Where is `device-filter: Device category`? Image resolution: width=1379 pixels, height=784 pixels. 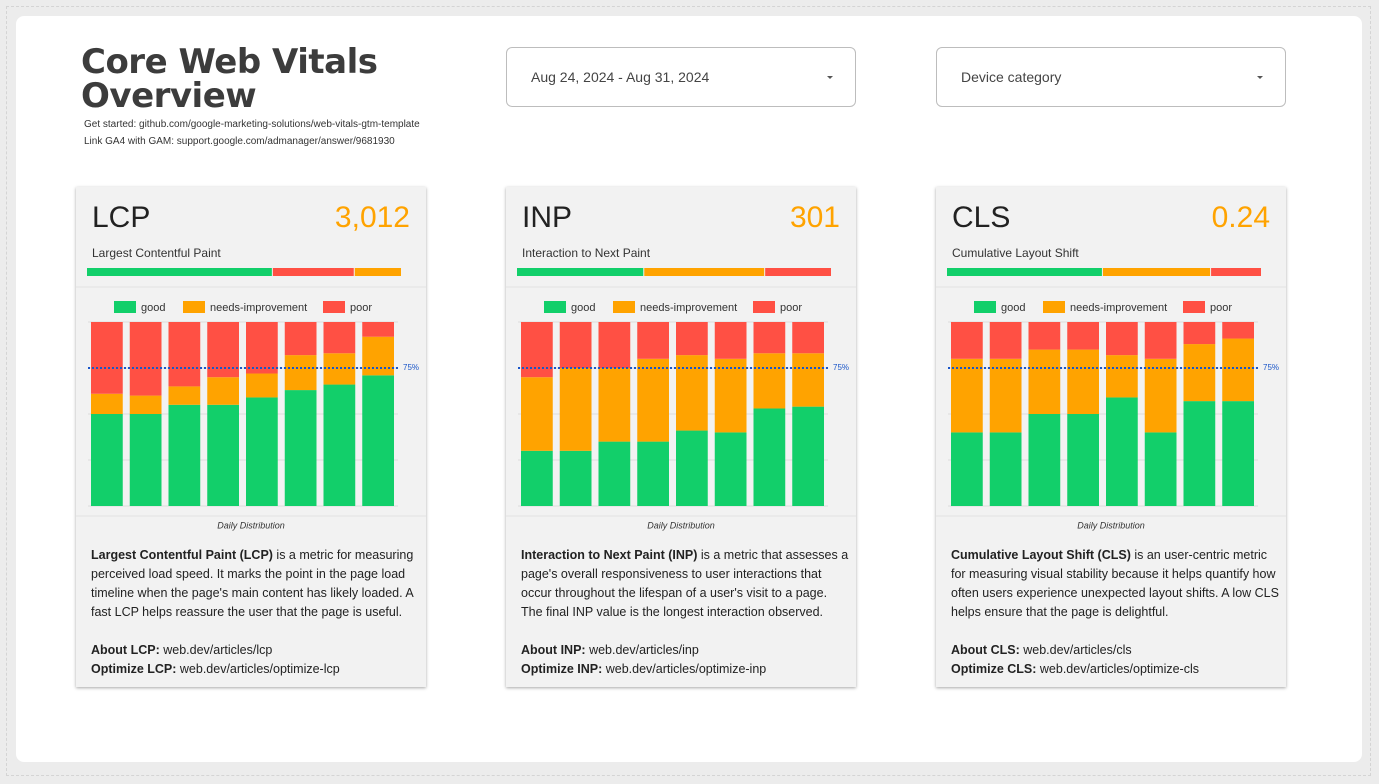
device-filter: Device category is located at coordinates (1111, 77).